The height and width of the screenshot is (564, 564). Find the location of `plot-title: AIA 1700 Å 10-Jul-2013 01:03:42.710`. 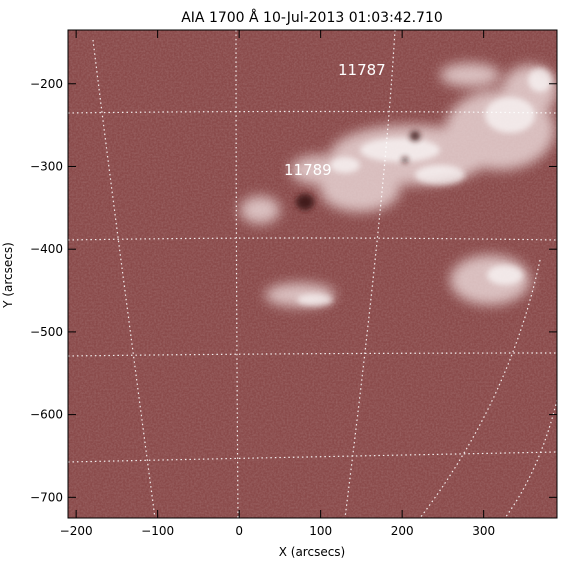

plot-title: AIA 1700 Å 10-Jul-2013 01:03:42.710 is located at coordinates (312, 17).